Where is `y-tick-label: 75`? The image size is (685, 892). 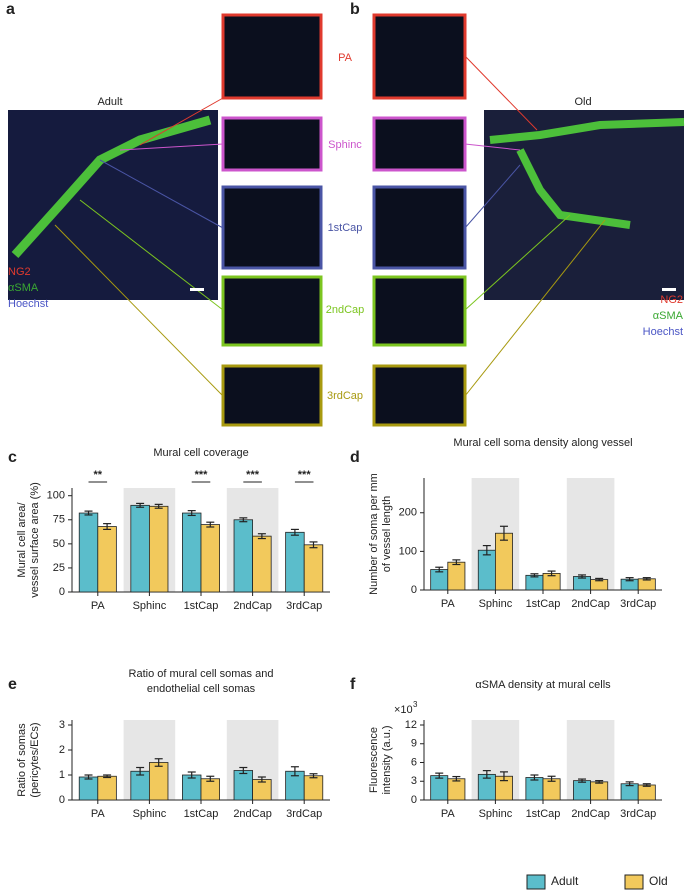
y-tick-label: 75 is located at coordinates (59, 520).